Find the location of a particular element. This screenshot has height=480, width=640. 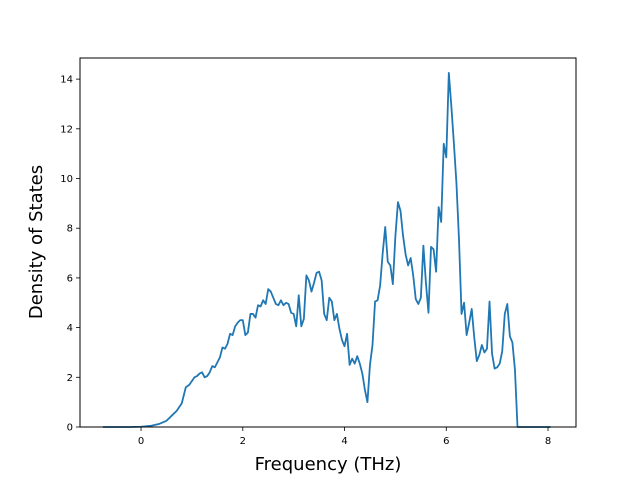

x-tick-label: 0 is located at coordinates (141, 441).